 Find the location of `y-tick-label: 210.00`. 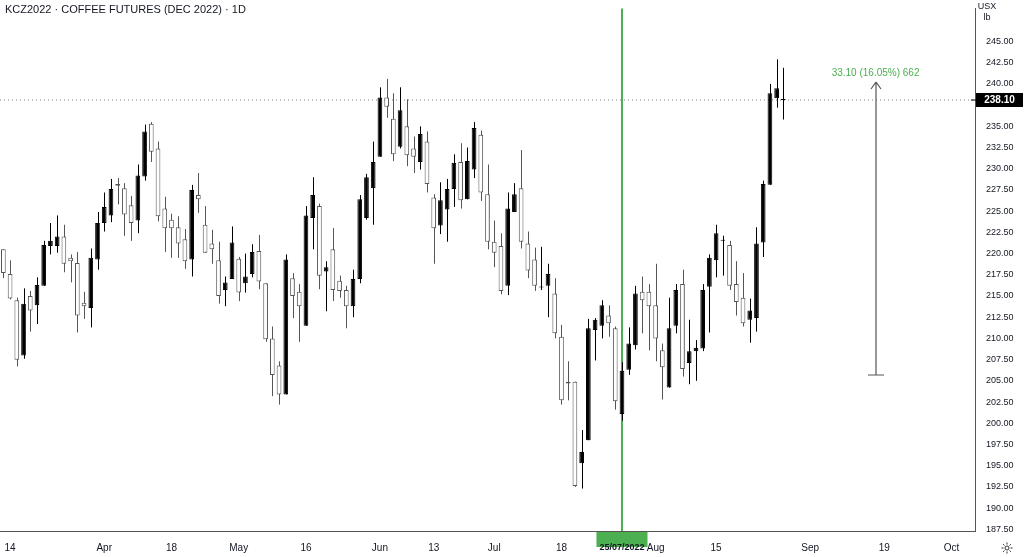

y-tick-label: 210.00 is located at coordinates (1000, 337).